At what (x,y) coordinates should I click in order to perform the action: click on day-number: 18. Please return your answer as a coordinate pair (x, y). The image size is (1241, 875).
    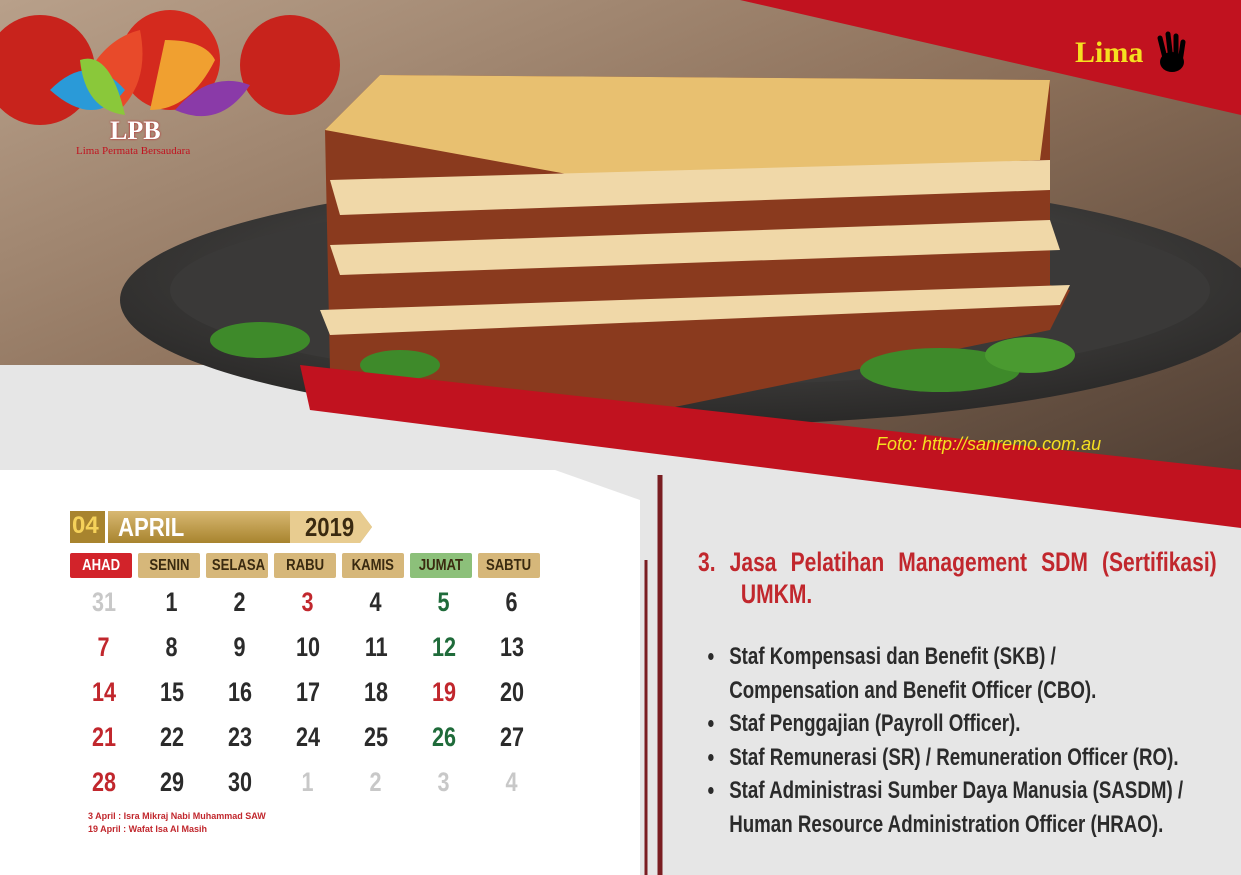
    Looking at the image, I should click on (376, 692).